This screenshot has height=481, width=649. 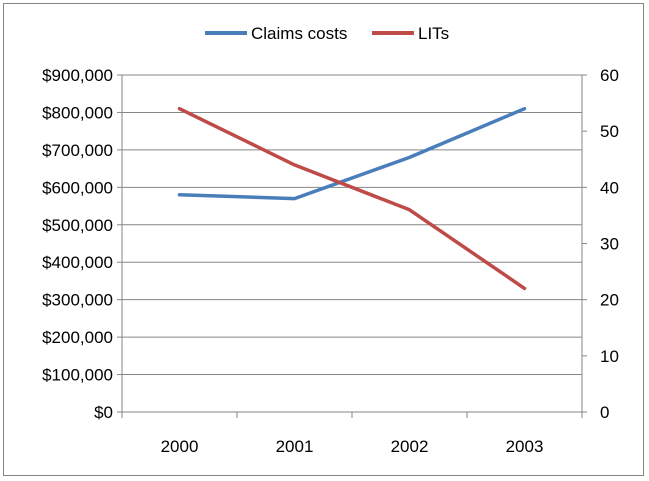 I want to click on right-tick-label: 0, so click(x=604, y=412).